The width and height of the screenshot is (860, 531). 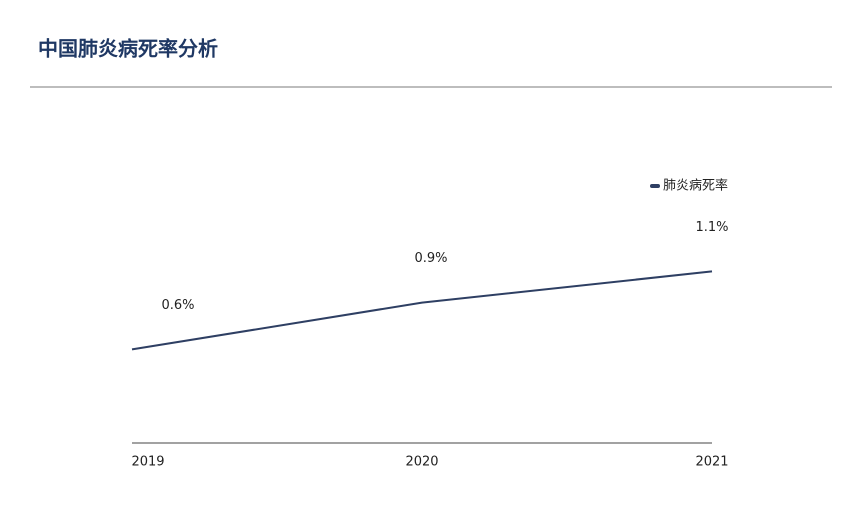 I want to click on data-label: 0.9%, so click(x=430, y=258).